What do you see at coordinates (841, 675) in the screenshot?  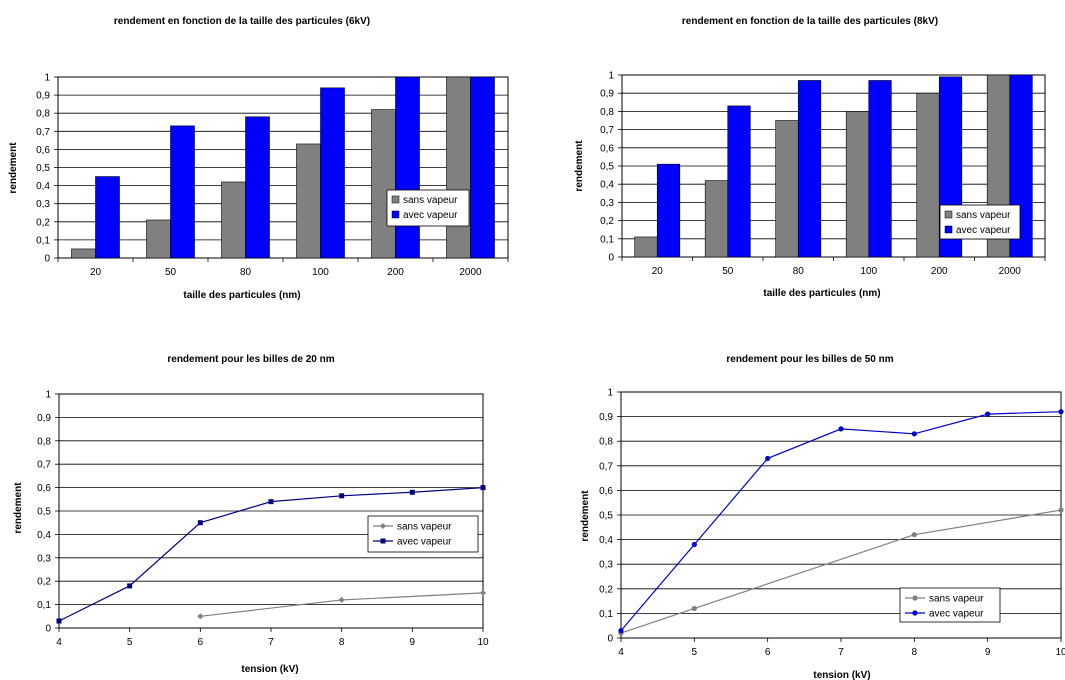 I see `x-axis-title: tension (kV)` at bounding box center [841, 675].